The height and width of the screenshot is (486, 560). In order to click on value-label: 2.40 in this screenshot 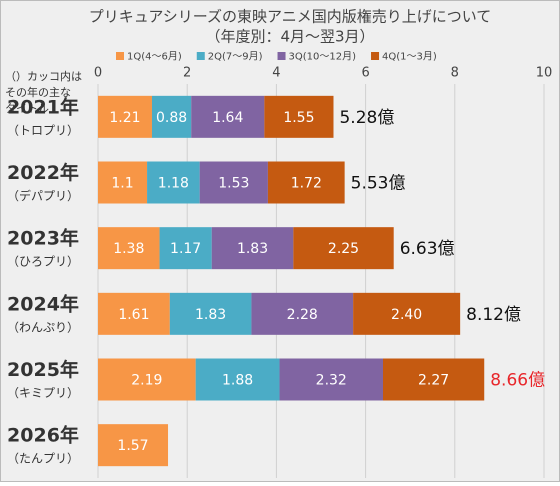, I will do `click(406, 315)`.